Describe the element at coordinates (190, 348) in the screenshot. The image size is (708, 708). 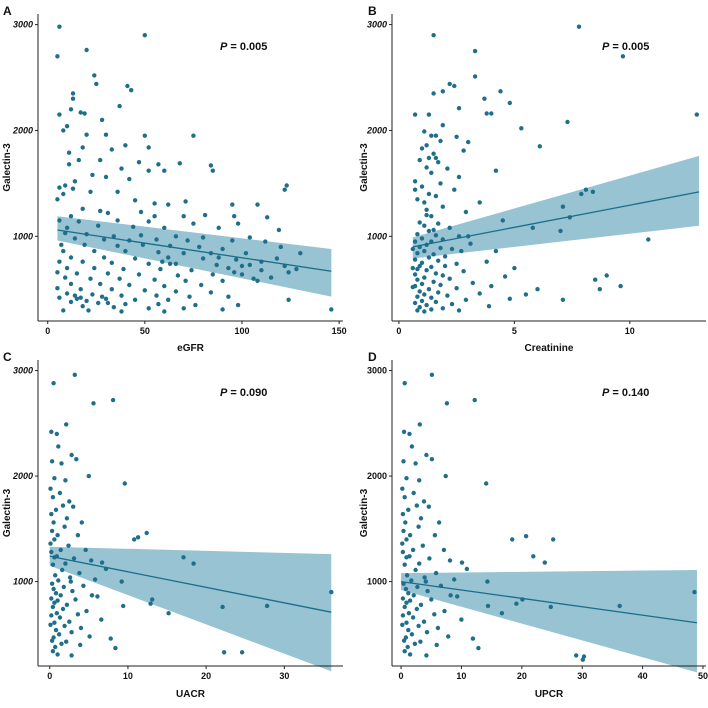
I see `x-axis-title-a: eGFR` at that location.